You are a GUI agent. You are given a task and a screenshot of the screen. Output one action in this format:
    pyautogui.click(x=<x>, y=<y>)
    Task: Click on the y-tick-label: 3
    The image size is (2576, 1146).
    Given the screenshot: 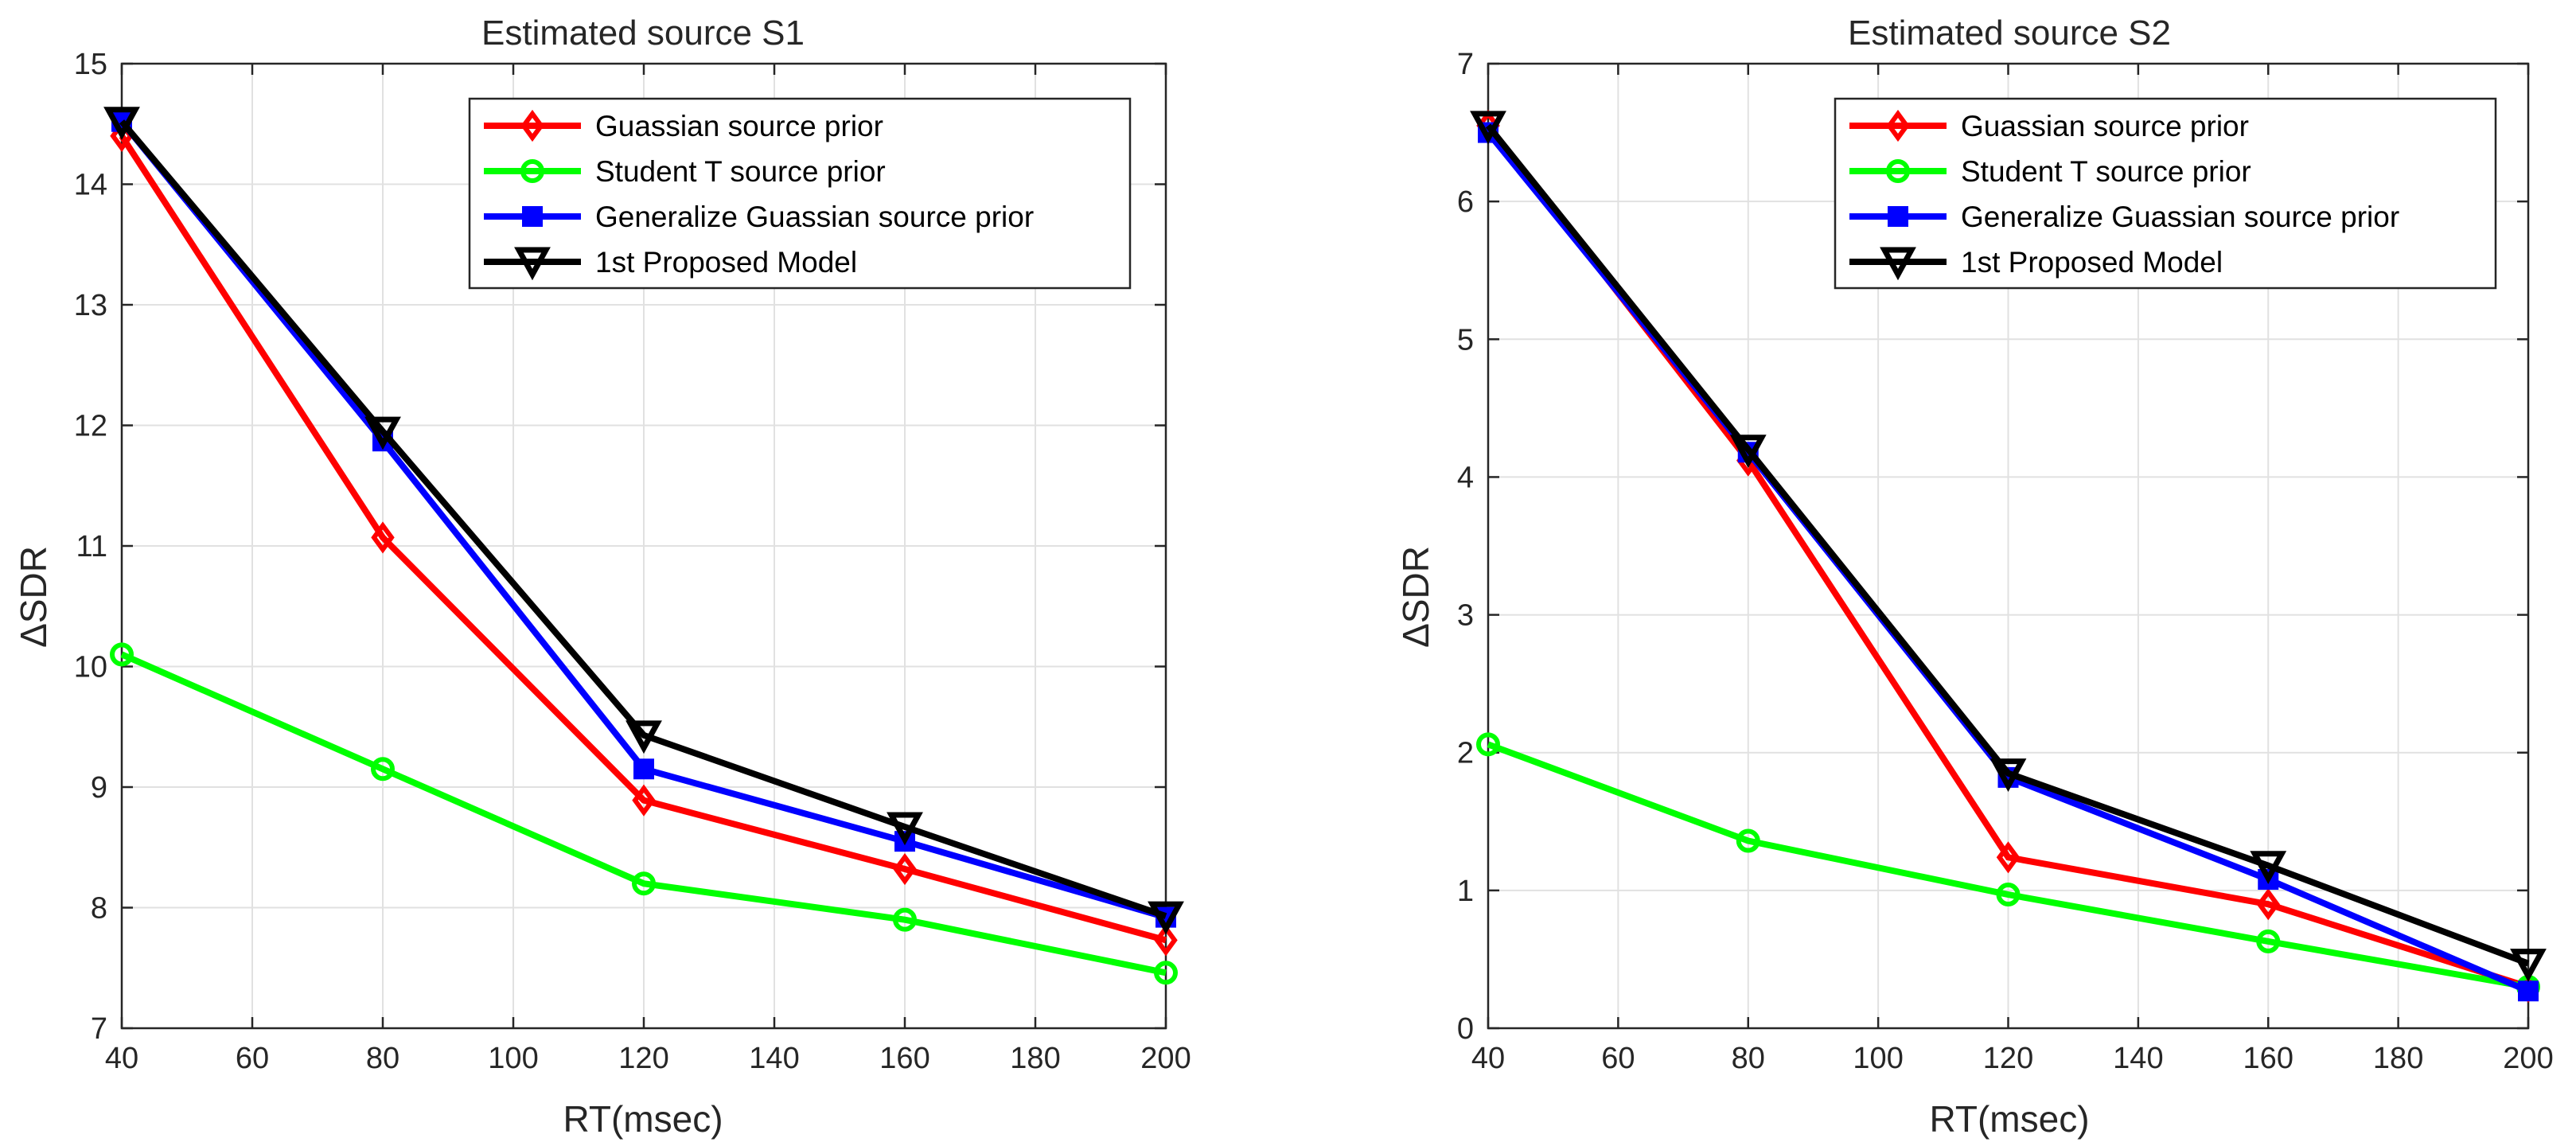 What is the action you would take?
    pyautogui.click(x=1465, y=616)
    